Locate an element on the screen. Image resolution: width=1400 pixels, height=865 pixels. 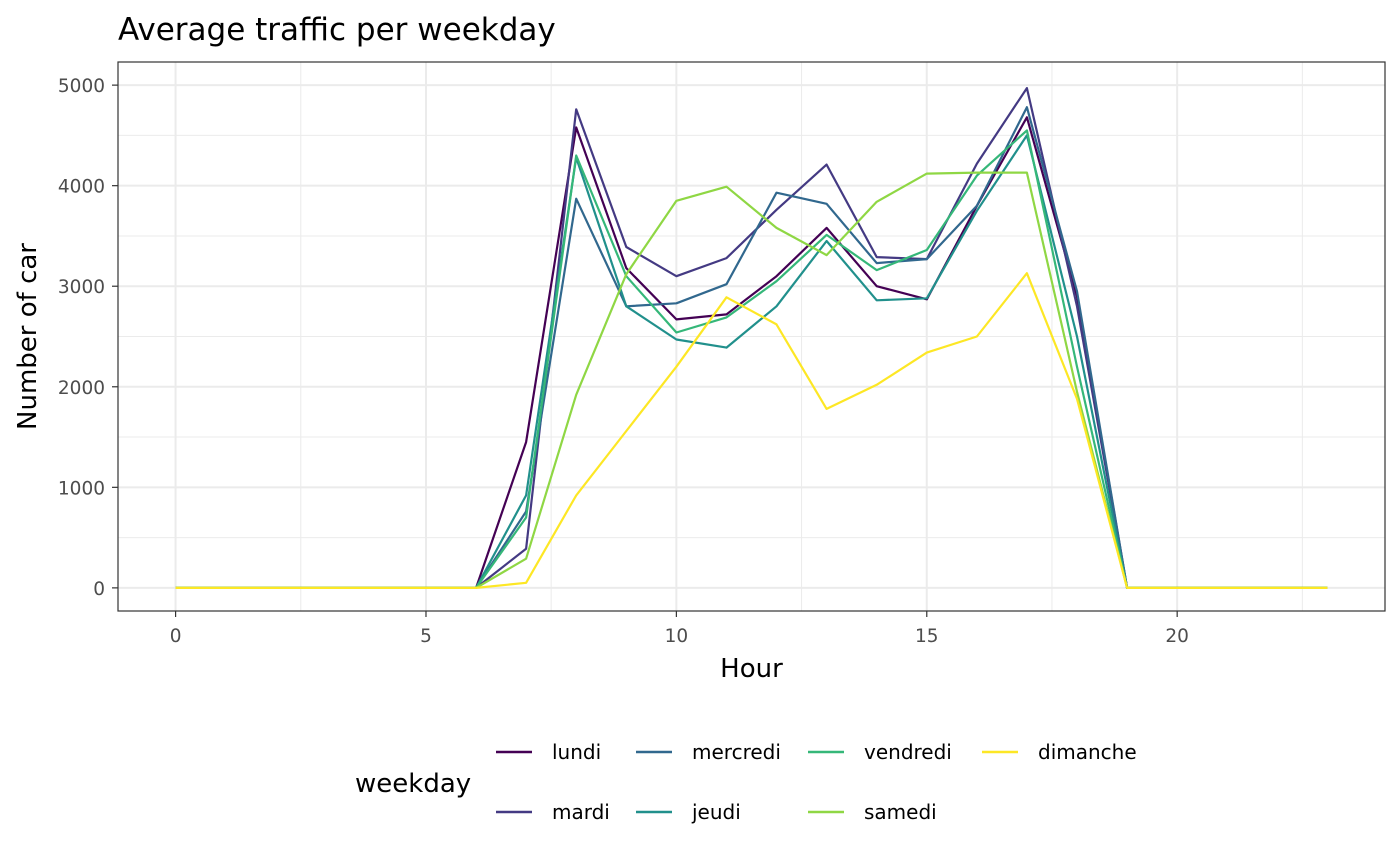
legend-label-mercredi: mercredi is located at coordinates (736, 752).